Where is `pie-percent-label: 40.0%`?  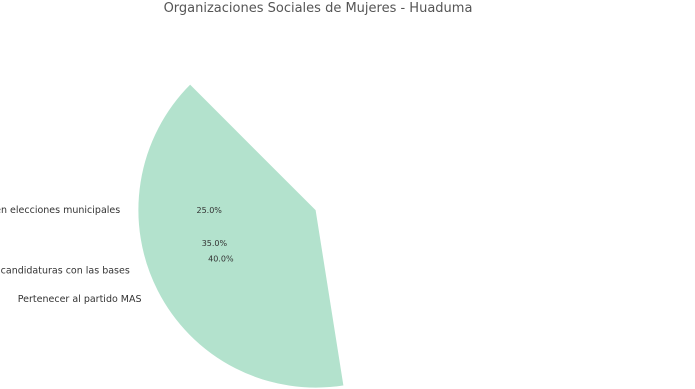
pie-percent-label: 40.0% is located at coordinates (221, 258).